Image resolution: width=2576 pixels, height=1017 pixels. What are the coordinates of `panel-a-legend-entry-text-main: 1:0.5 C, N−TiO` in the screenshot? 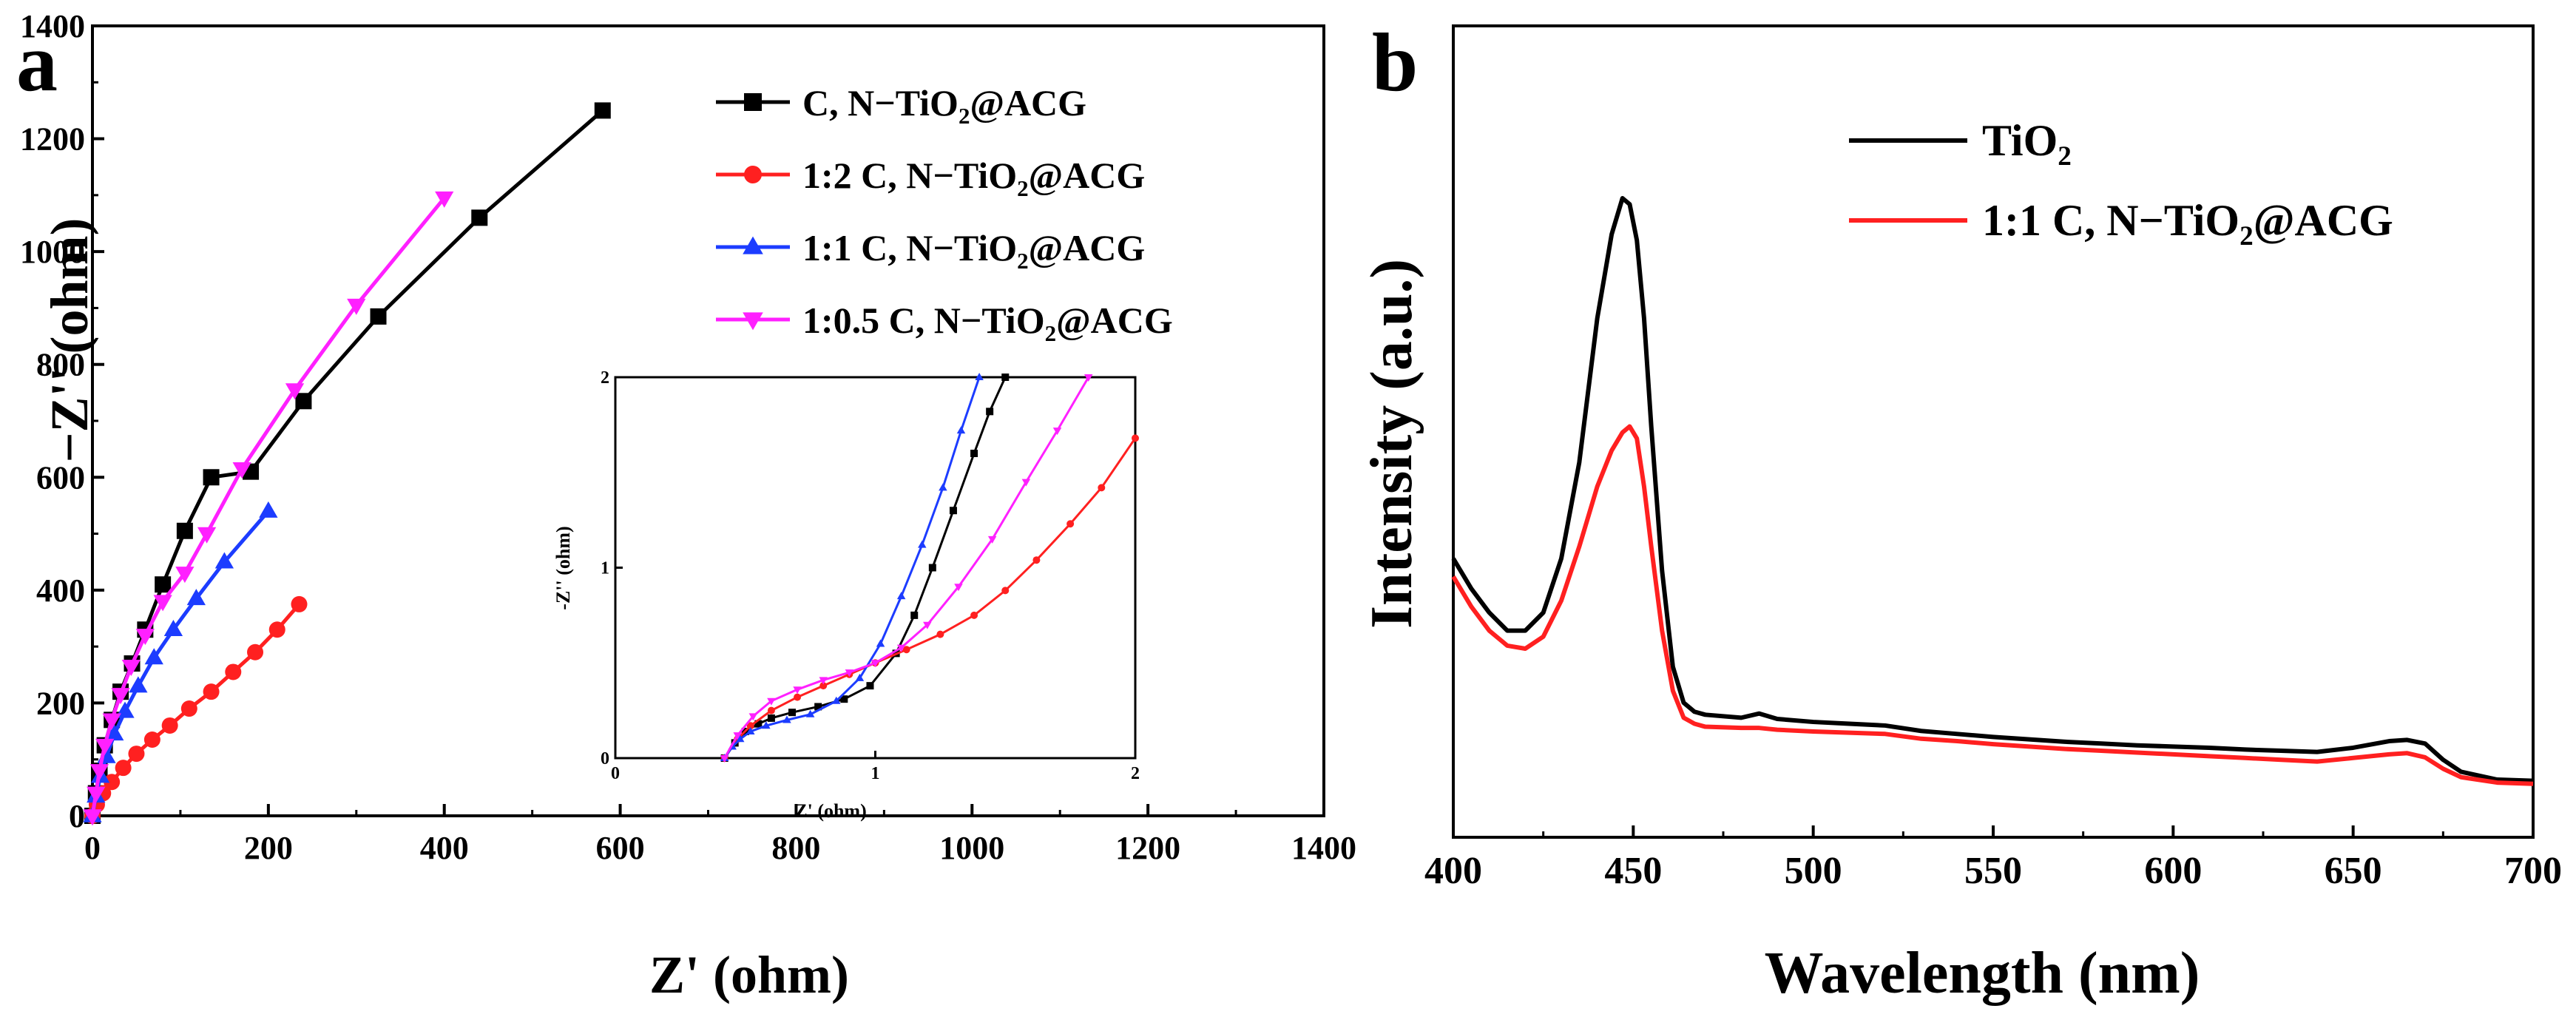 It's located at (923, 320).